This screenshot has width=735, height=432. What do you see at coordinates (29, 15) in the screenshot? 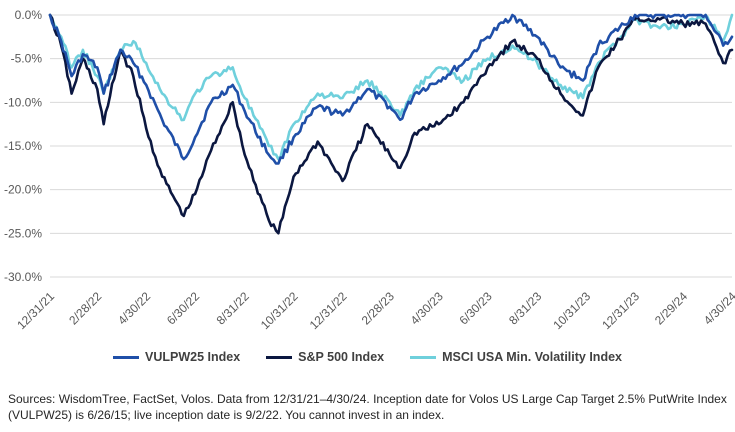
I see `y-tick-label: 0.0%` at bounding box center [29, 15].